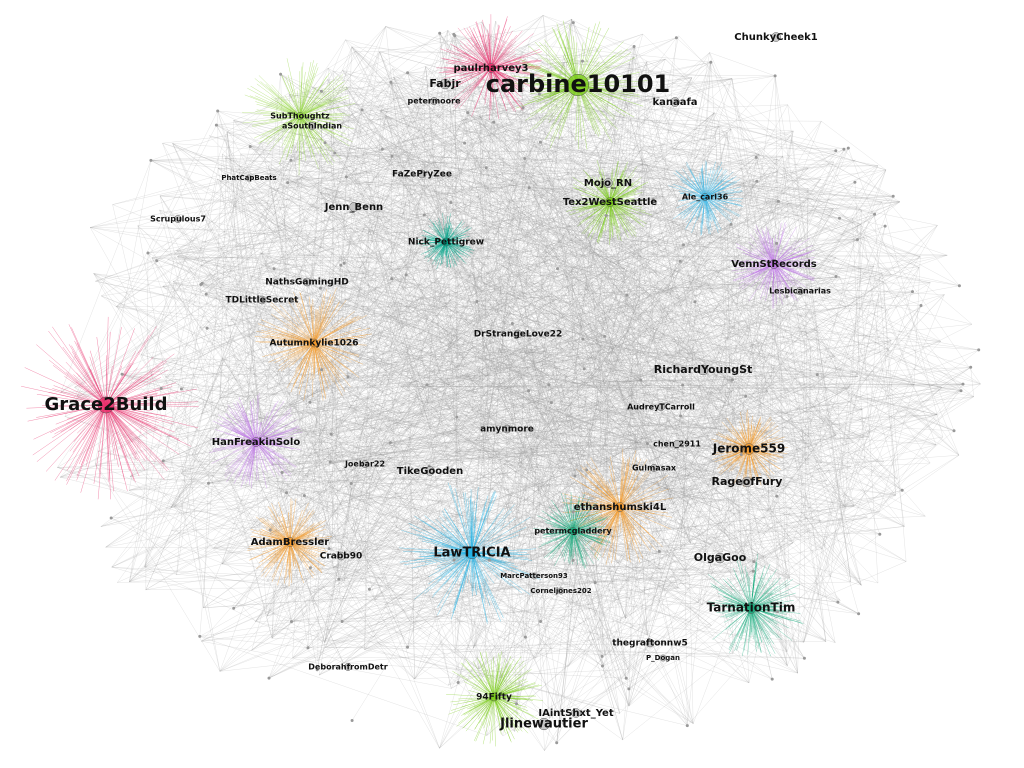 The image size is (1024, 768). What do you see at coordinates (312, 126) in the screenshot?
I see `node-label: aSouthIndian` at bounding box center [312, 126].